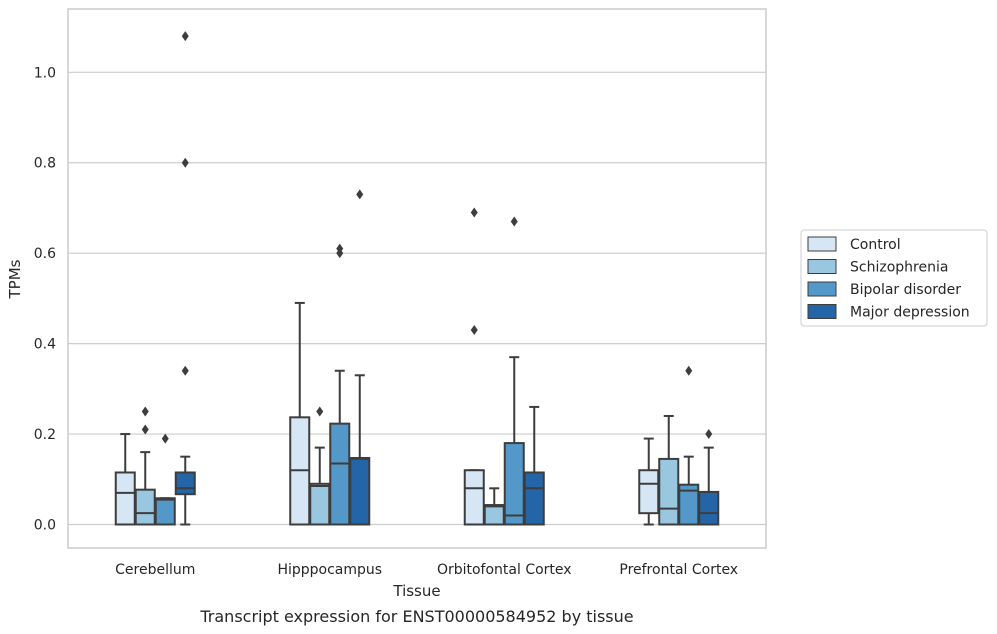 The height and width of the screenshot is (634, 997). I want to click on legend-frame, so click(894, 278).